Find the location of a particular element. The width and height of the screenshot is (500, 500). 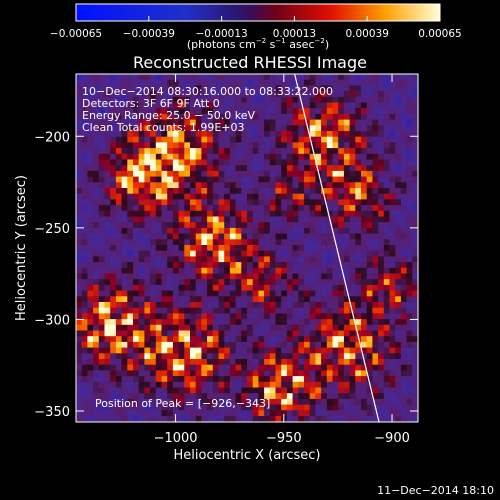

colorbar-tick-label: −0.00065 is located at coordinates (76, 34).